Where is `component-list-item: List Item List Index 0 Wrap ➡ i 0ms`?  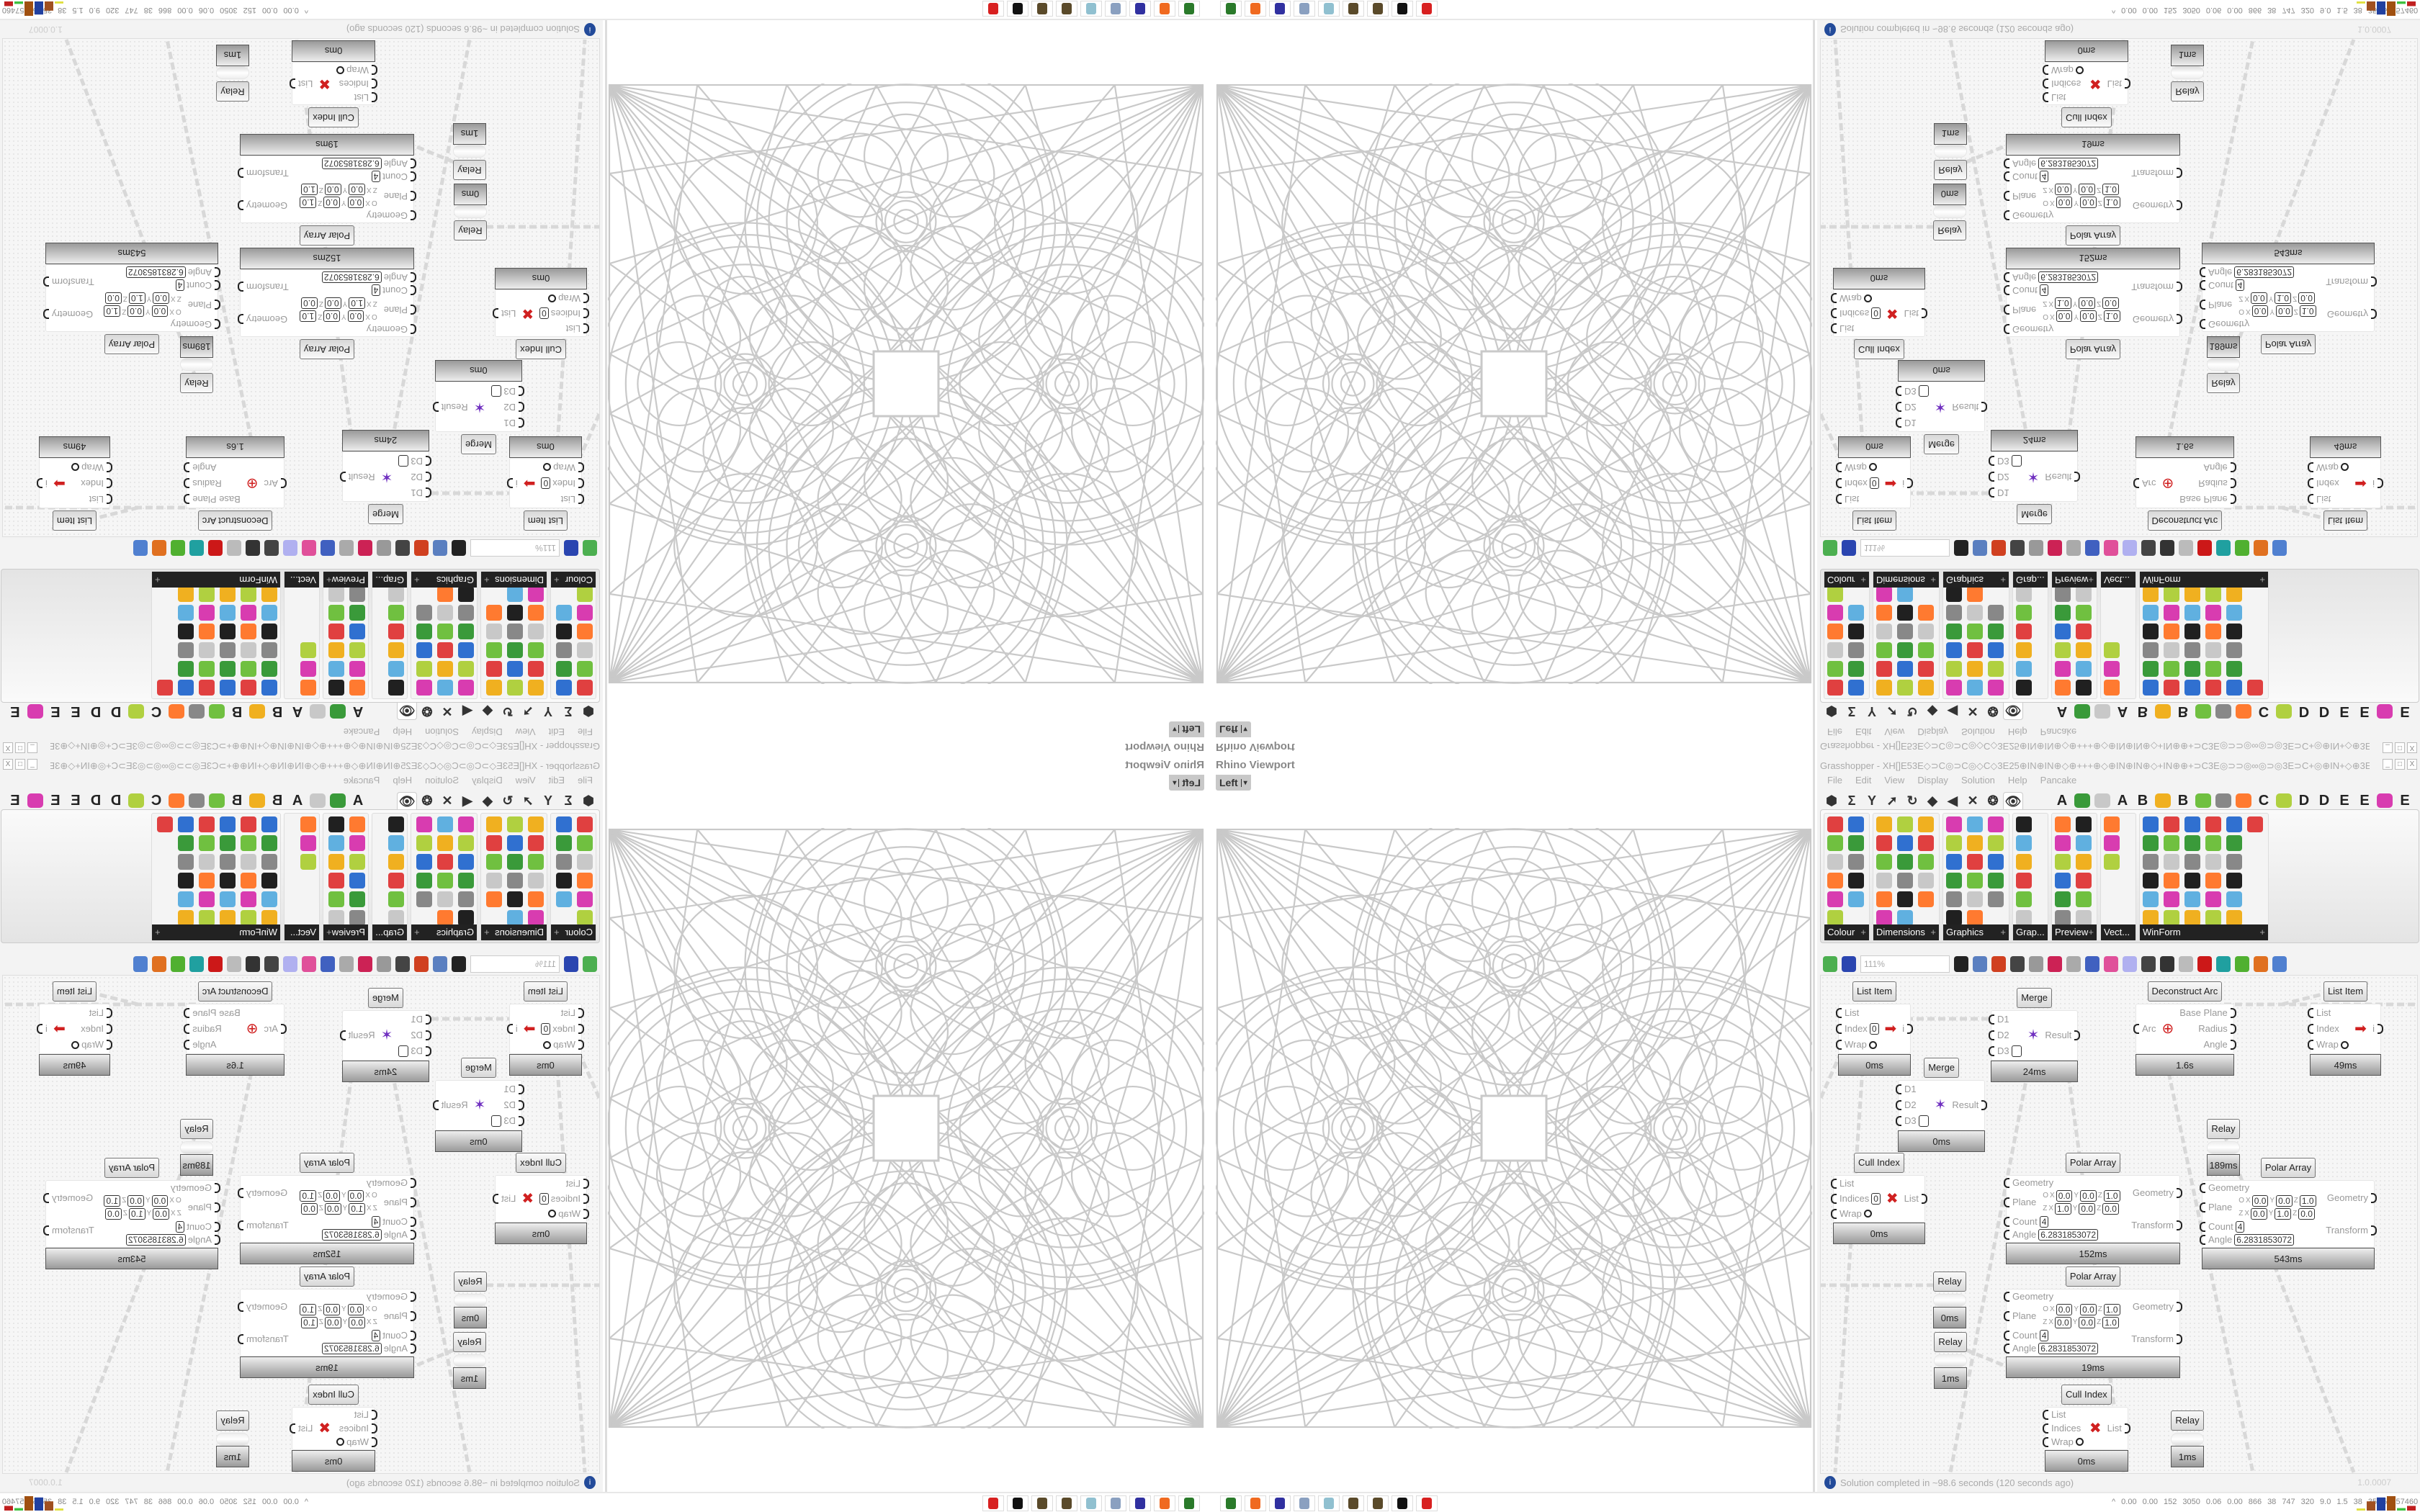 component-list-item: List Item List Index 0 Wrap ➡ i 0ms is located at coordinates (1874, 1028).